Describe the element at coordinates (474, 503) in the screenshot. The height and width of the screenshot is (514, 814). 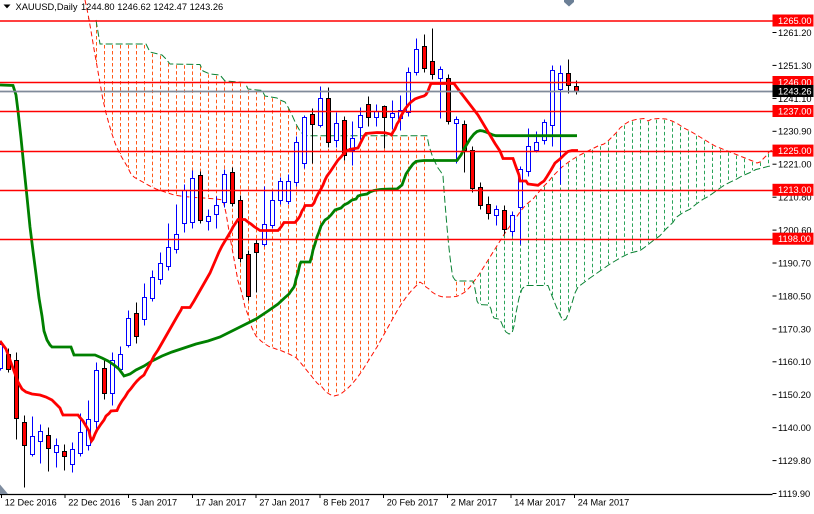
I see `svg-text: 2 Mar 2017` at that location.